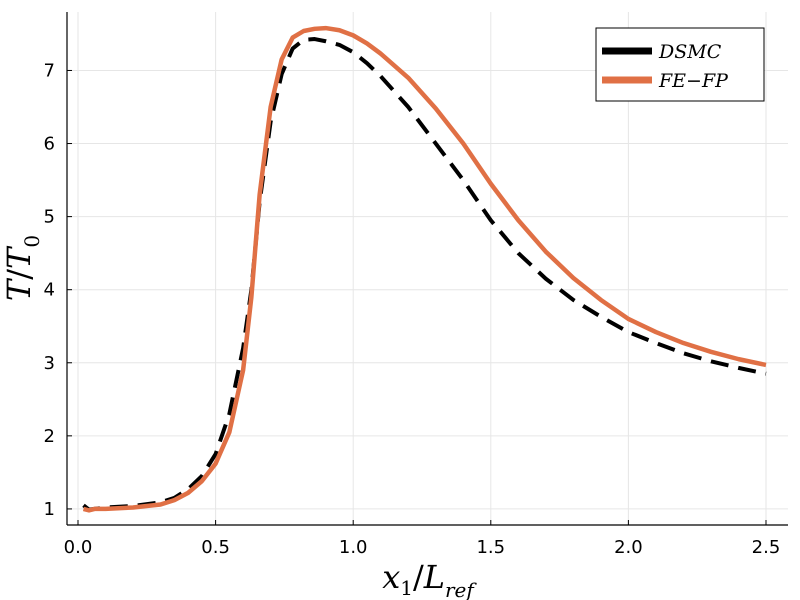  What do you see at coordinates (49, 290) in the screenshot?
I see `y-tick-label: 4` at bounding box center [49, 290].